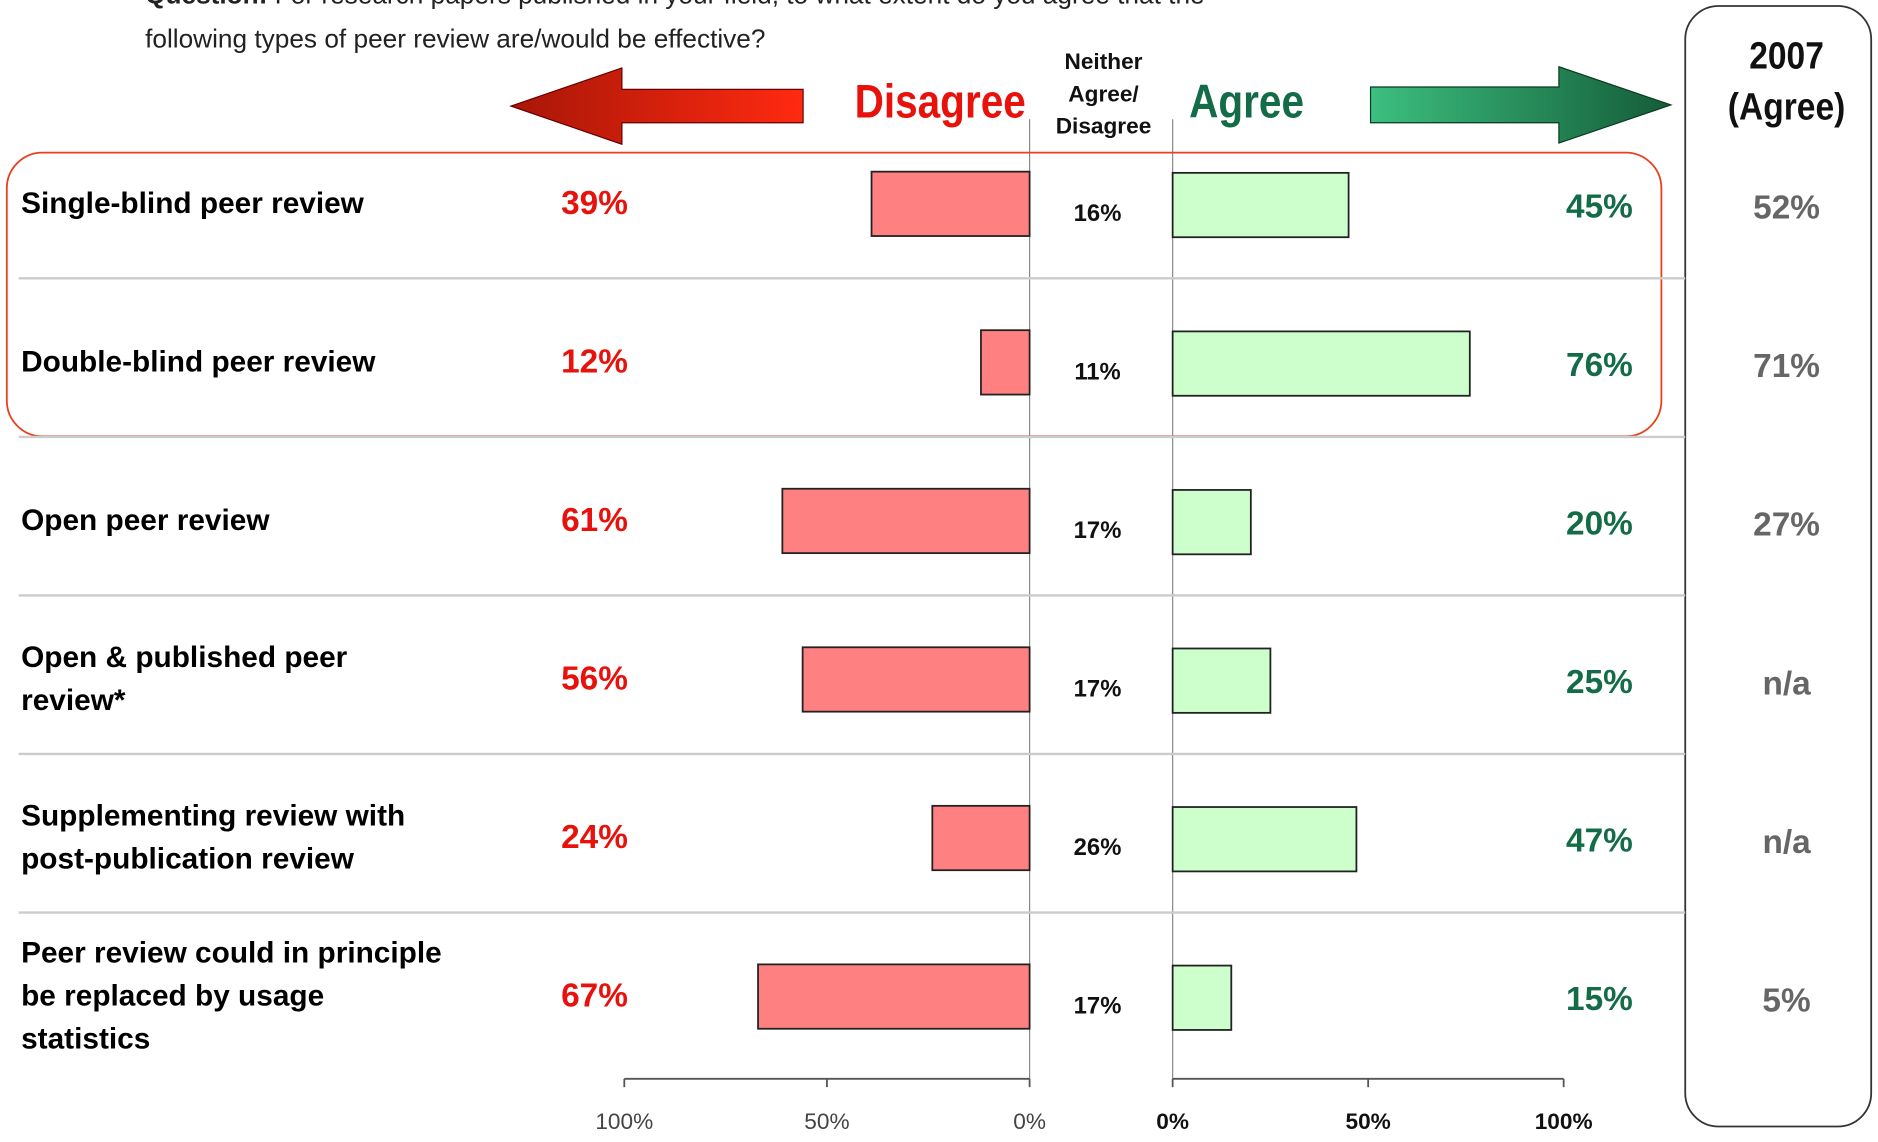 The image size is (1878, 1142). Describe the element at coordinates (1786, 55) in the screenshot. I see `column-header: 2007` at that location.